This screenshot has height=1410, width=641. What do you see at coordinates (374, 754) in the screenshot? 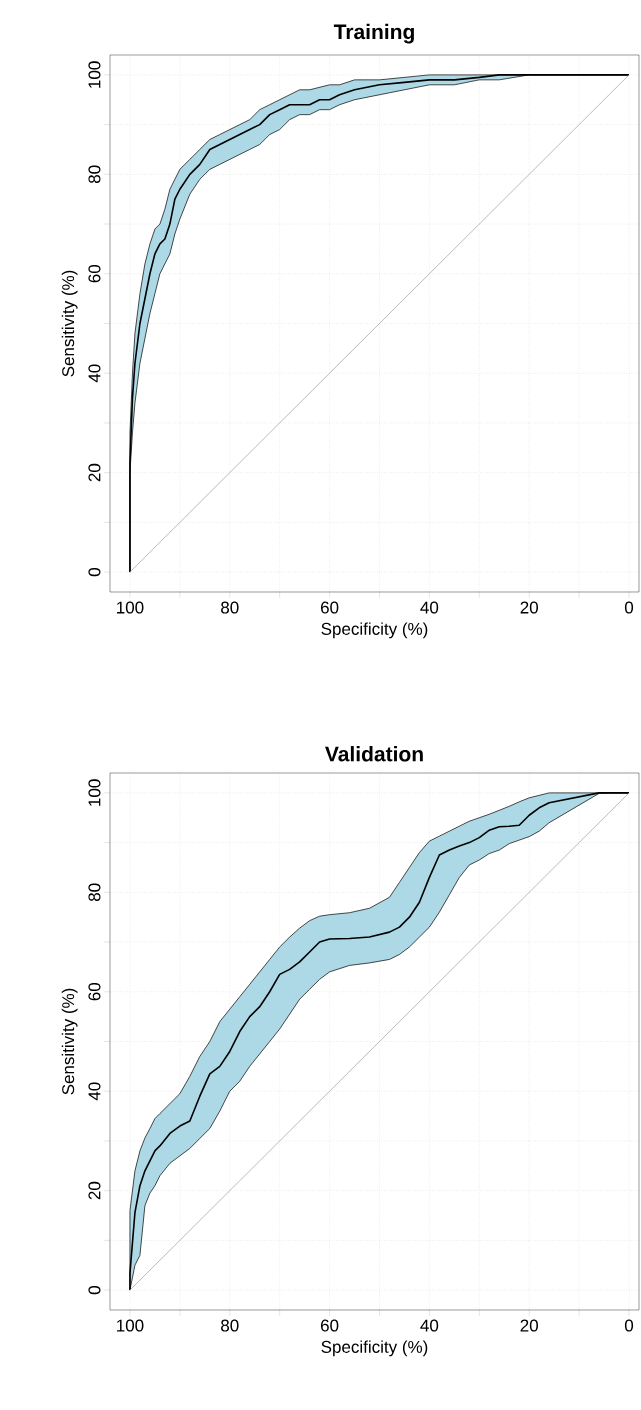
I see `chart-title: Validation` at bounding box center [374, 754].